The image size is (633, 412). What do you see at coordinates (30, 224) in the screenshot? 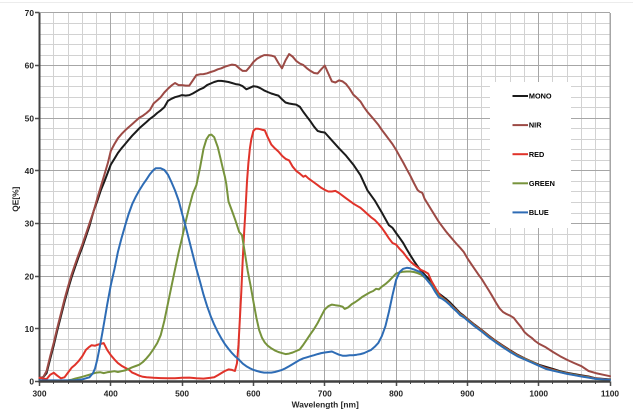
I see `svg-text: 30` at bounding box center [30, 224].